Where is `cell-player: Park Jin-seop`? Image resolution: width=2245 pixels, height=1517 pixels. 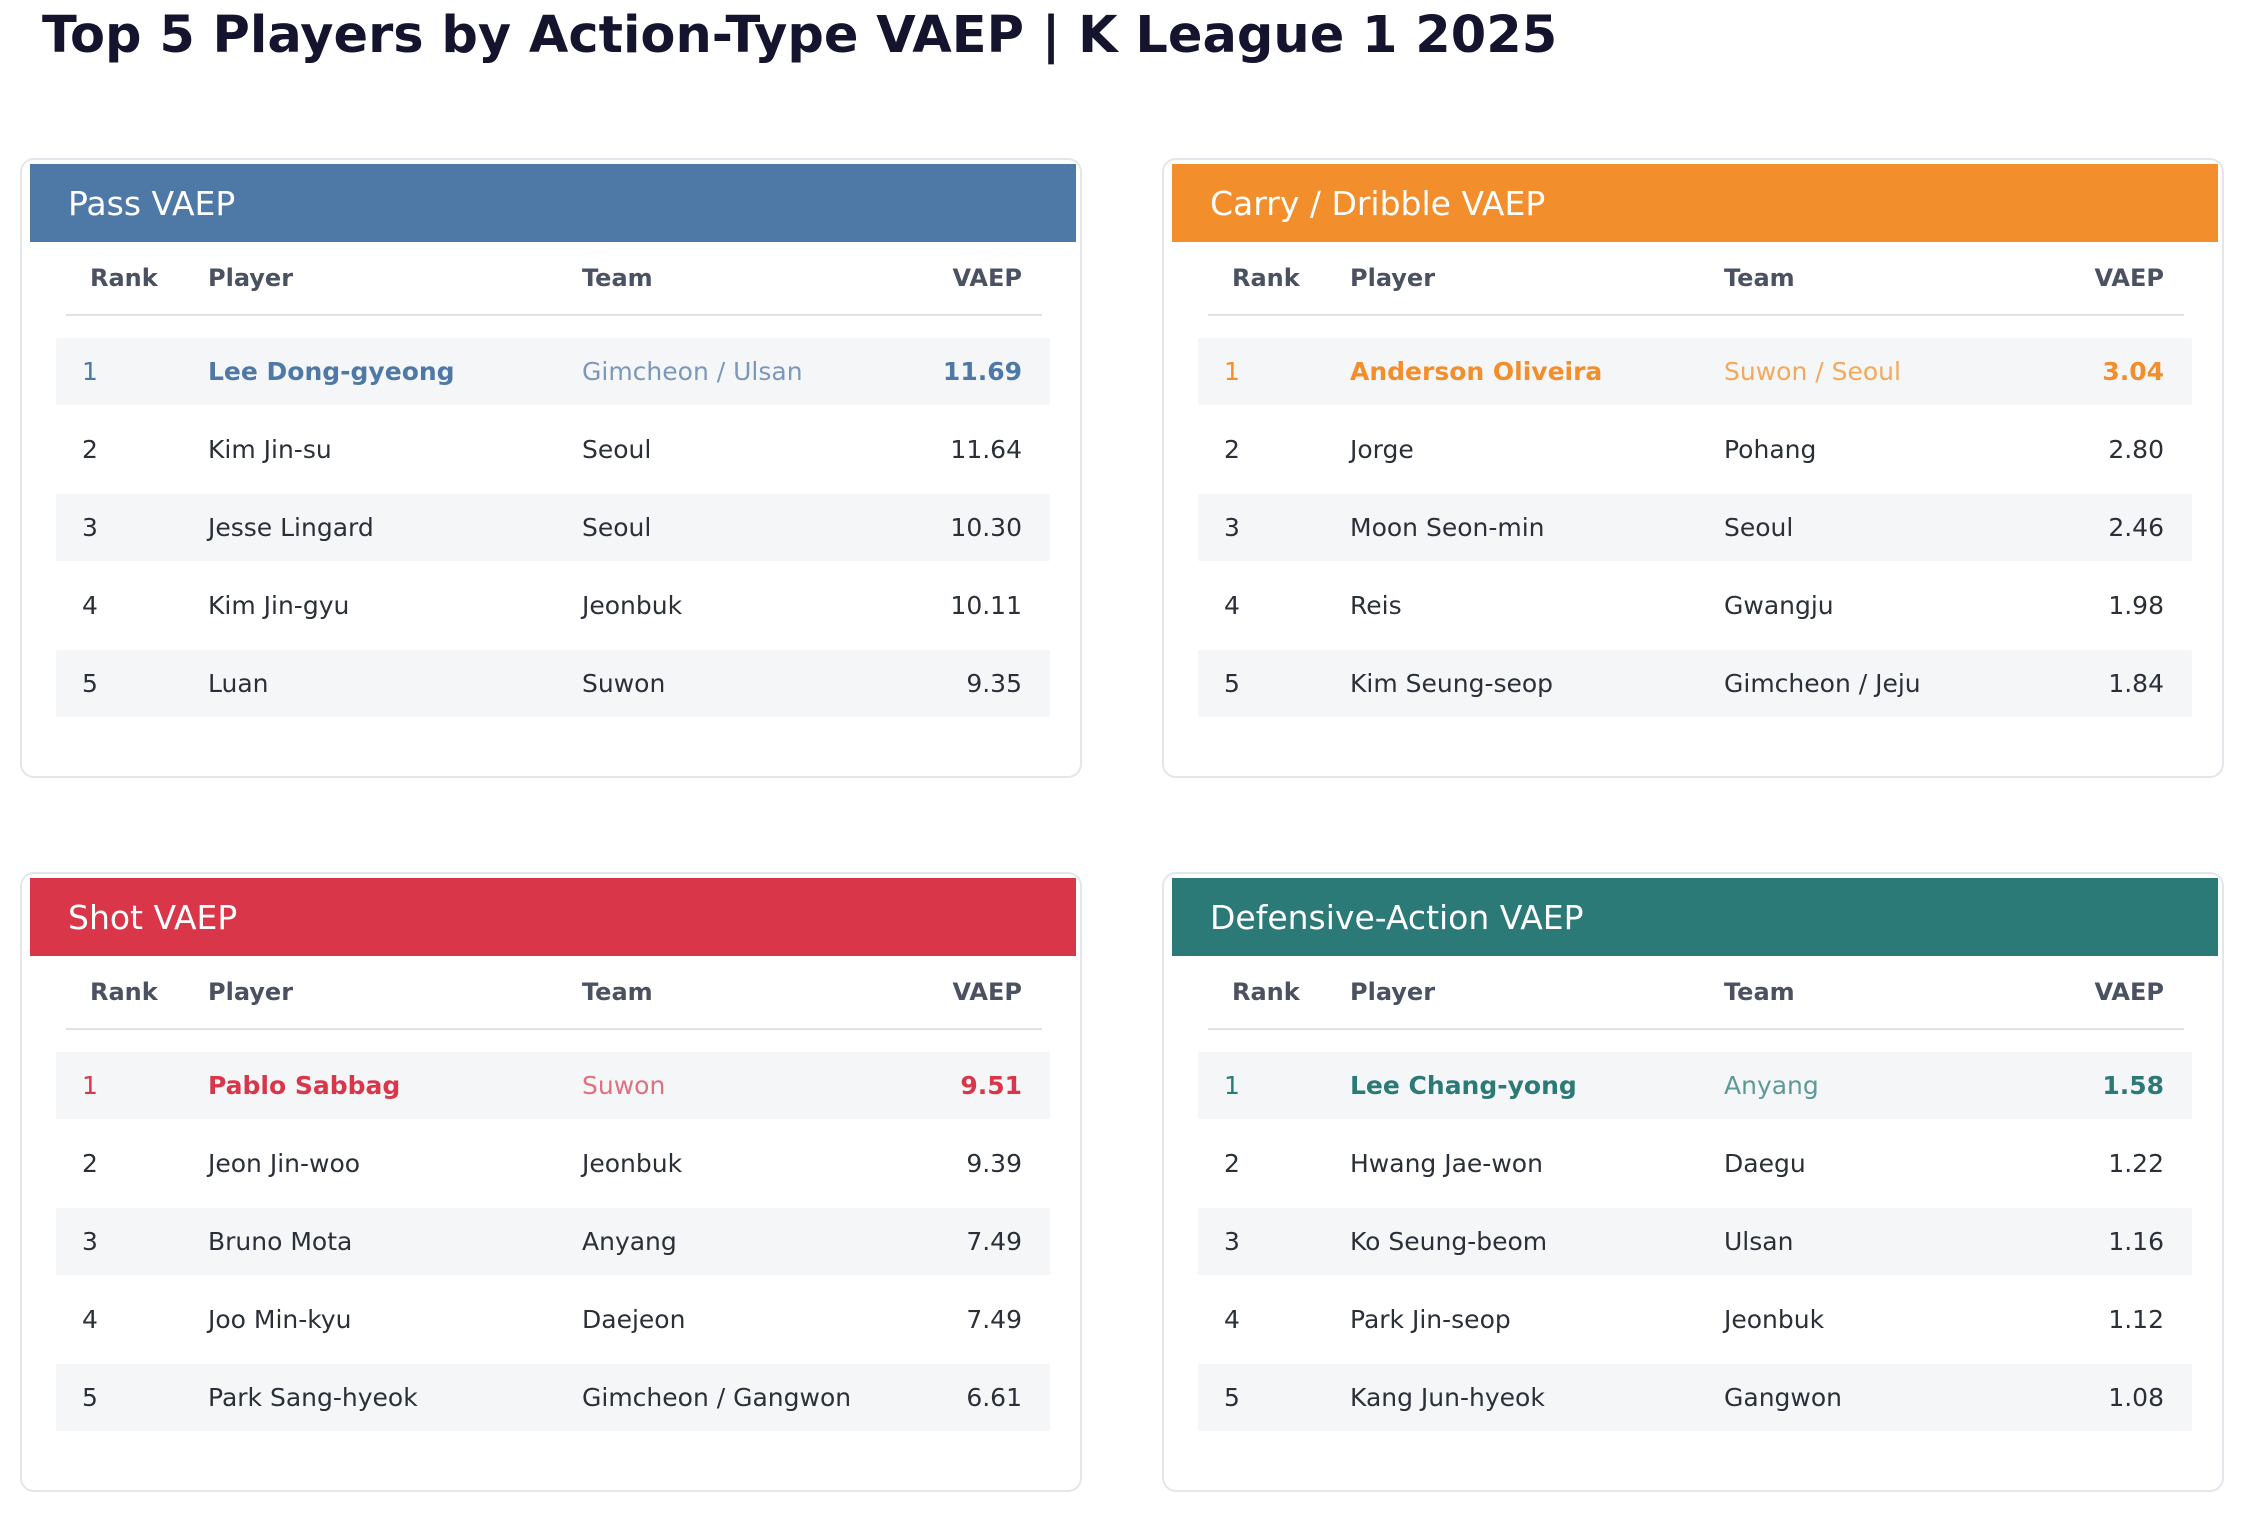 cell-player: Park Jin-seop is located at coordinates (1430, 1319).